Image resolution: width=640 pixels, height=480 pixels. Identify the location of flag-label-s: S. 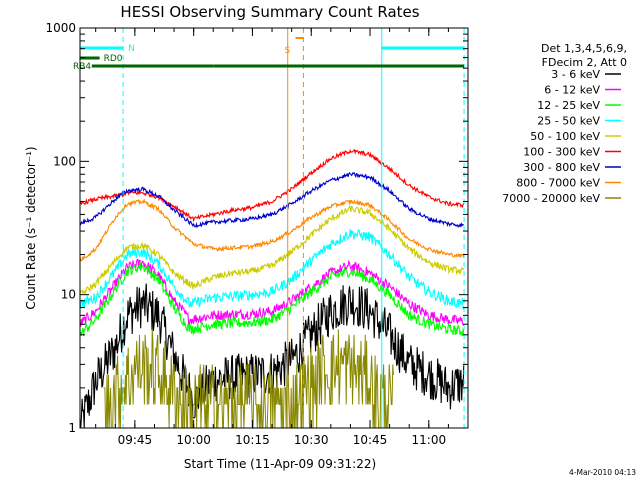
(288, 51).